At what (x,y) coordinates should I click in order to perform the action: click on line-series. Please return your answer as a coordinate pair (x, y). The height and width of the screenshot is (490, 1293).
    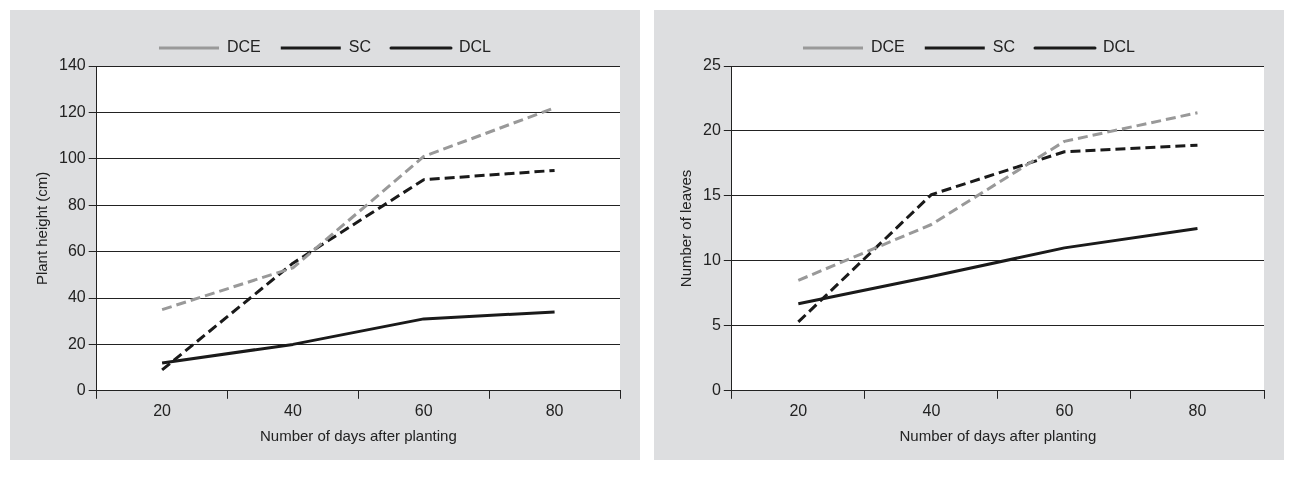
    Looking at the image, I should click on (997, 196).